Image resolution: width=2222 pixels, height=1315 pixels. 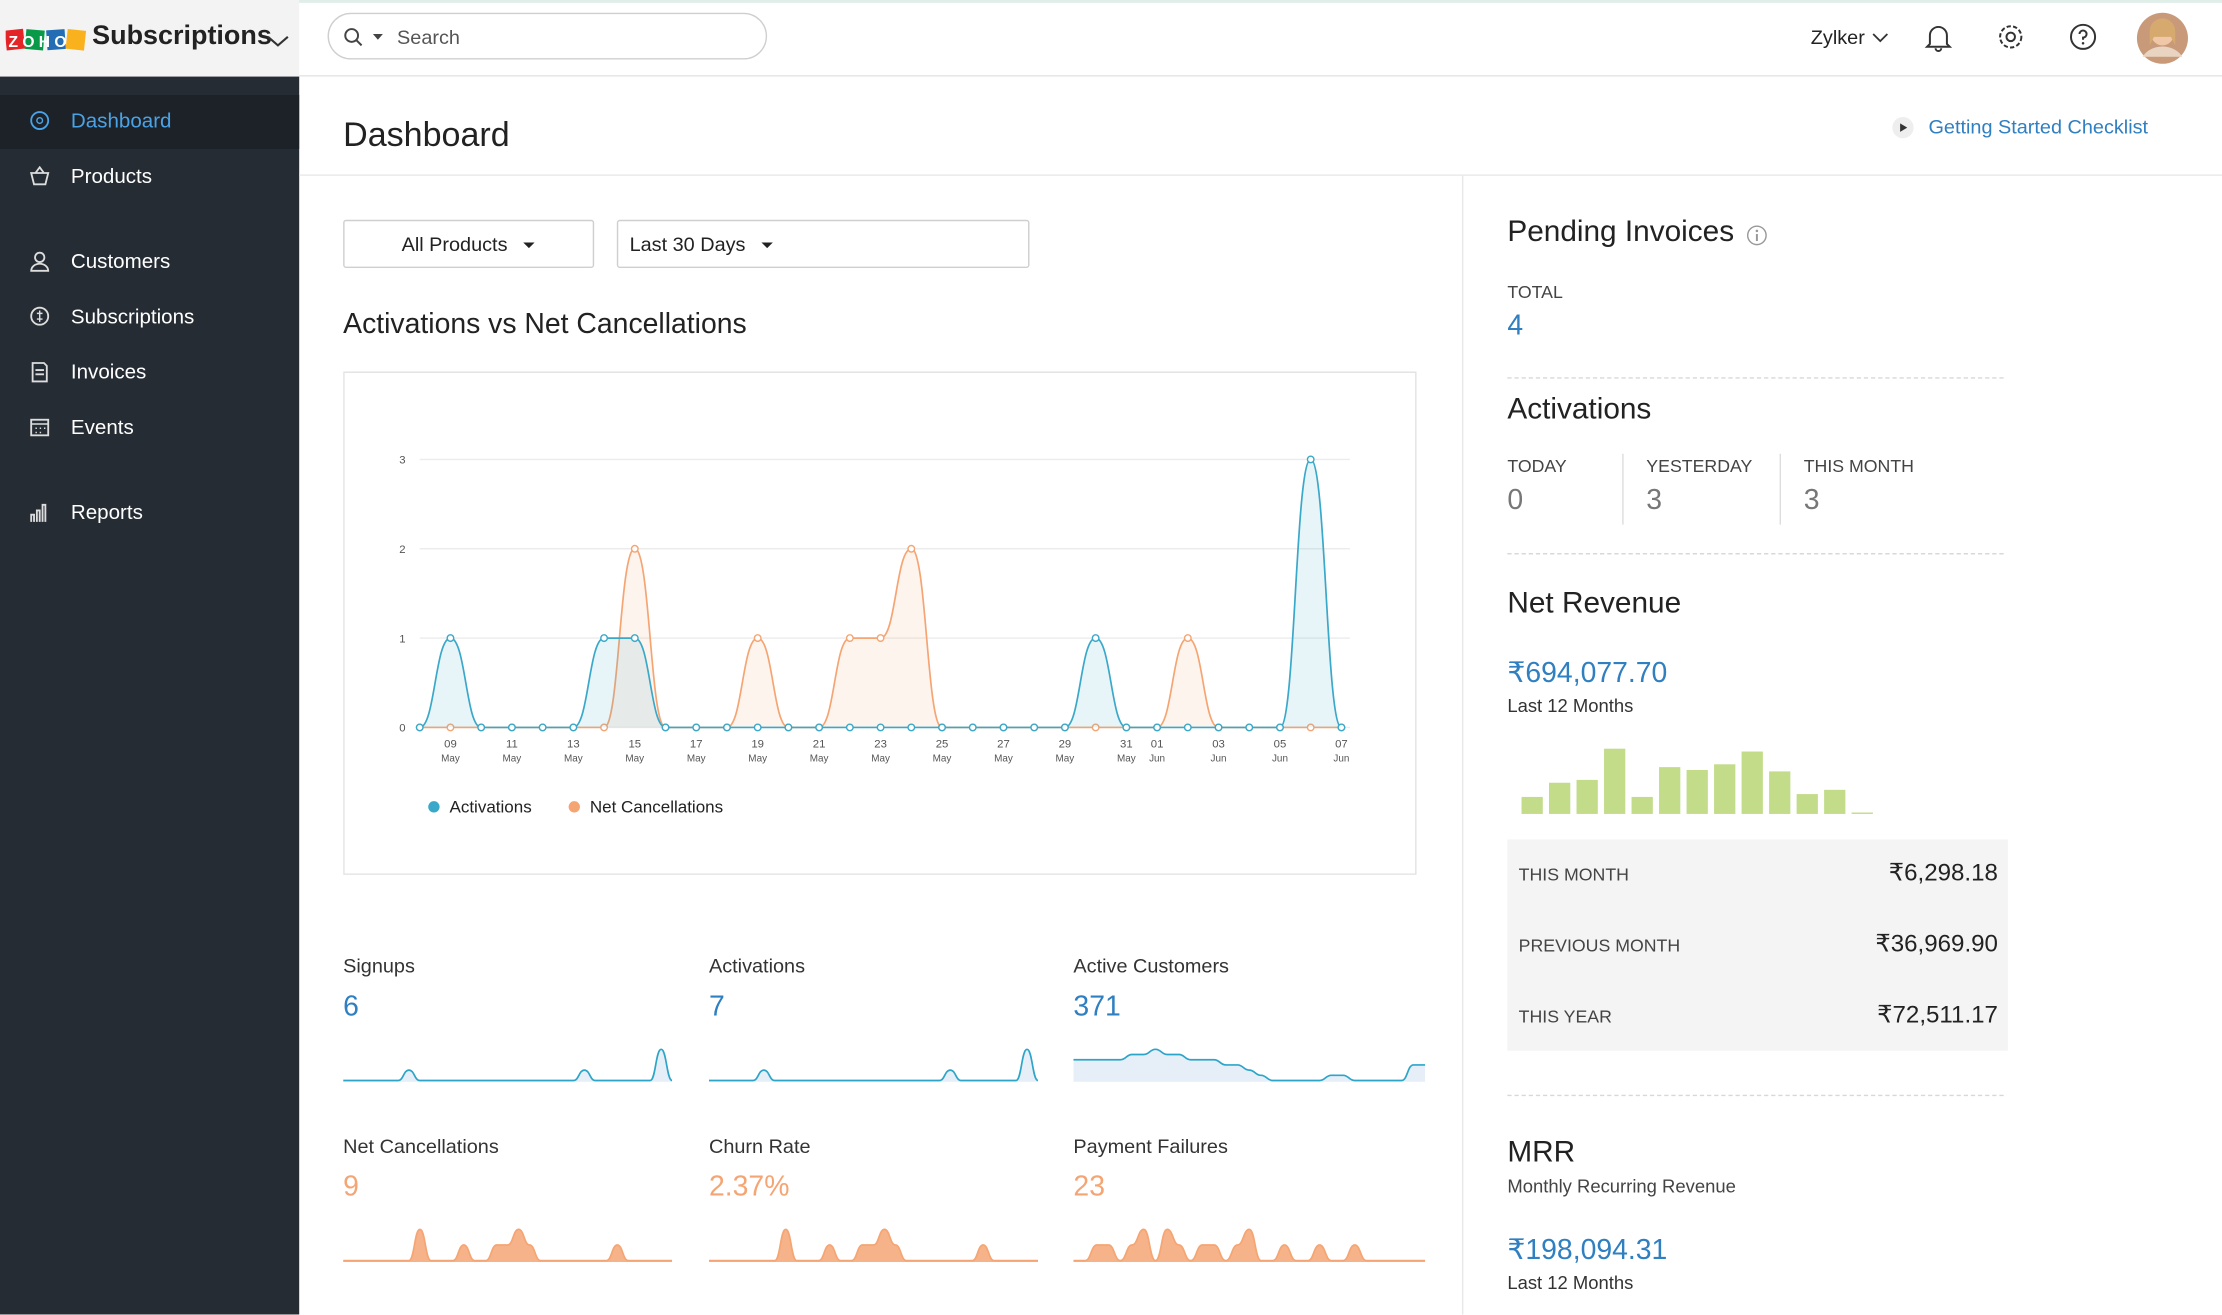 What do you see at coordinates (749, 1187) in the screenshot?
I see `metric-value: 2.37%` at bounding box center [749, 1187].